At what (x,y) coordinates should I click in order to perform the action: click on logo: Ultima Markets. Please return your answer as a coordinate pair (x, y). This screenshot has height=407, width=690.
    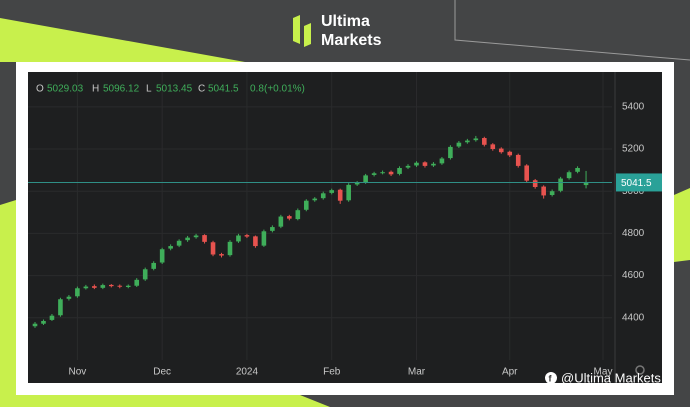
    Looking at the image, I should click on (337, 31).